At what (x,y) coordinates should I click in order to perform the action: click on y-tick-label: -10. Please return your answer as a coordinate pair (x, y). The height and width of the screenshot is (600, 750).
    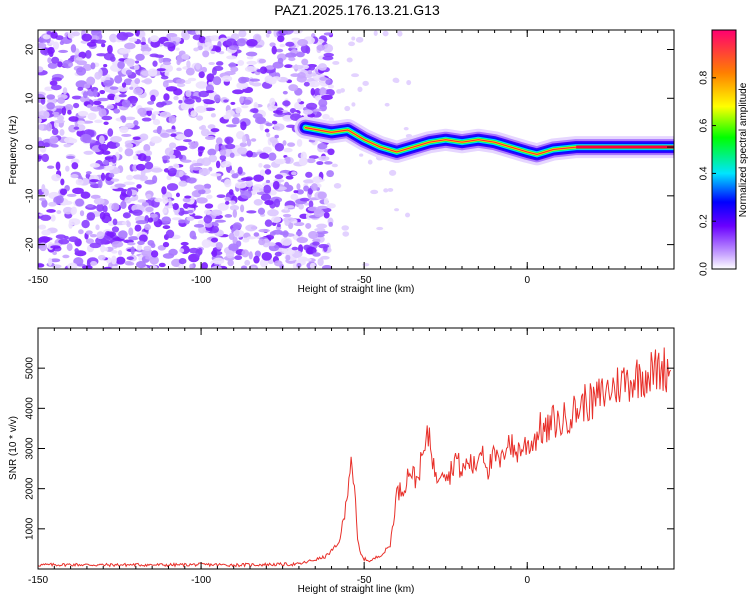
    Looking at the image, I should click on (30, 195).